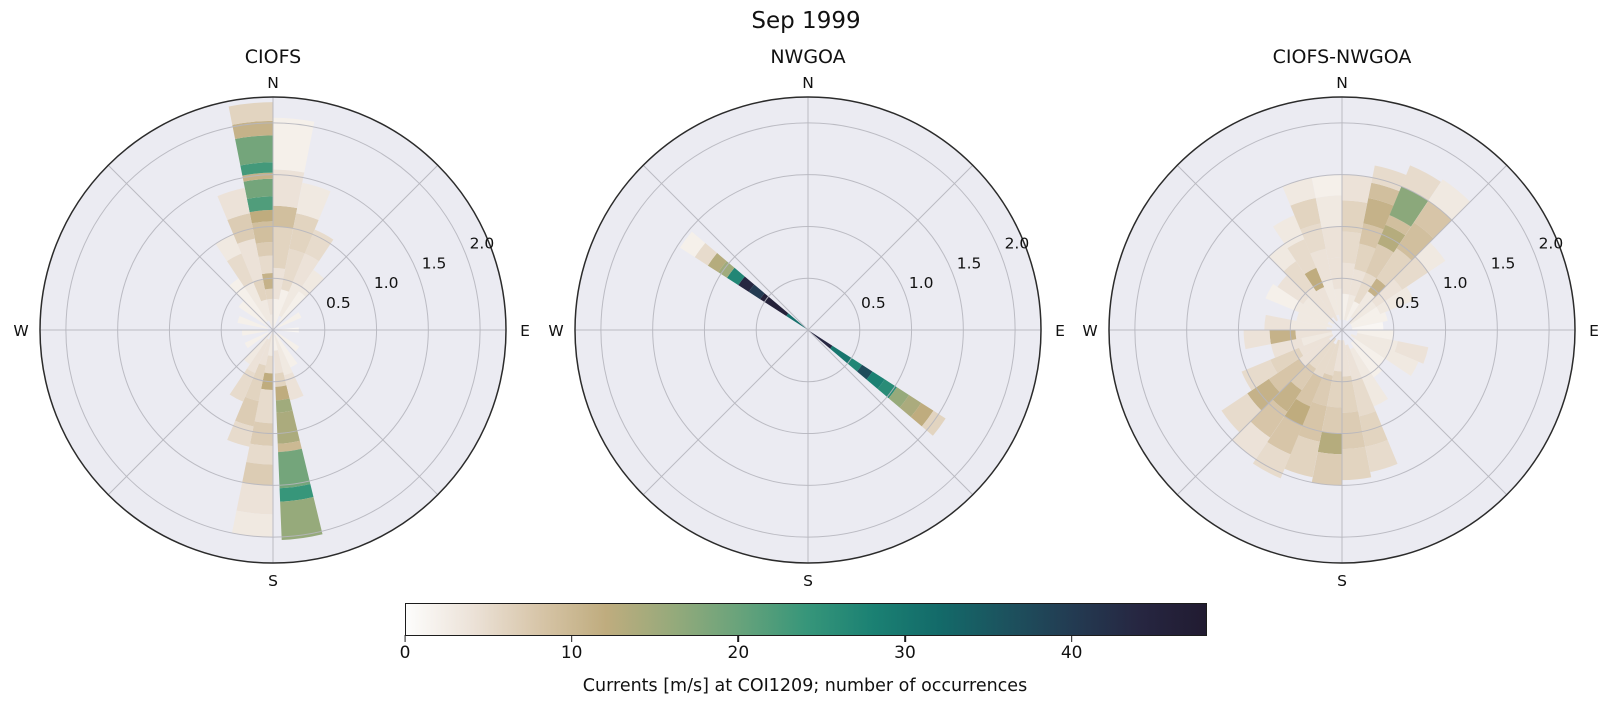 This screenshot has width=1611, height=724. Describe the element at coordinates (1455, 283) in the screenshot. I see `svg-text: 1.0` at that location.